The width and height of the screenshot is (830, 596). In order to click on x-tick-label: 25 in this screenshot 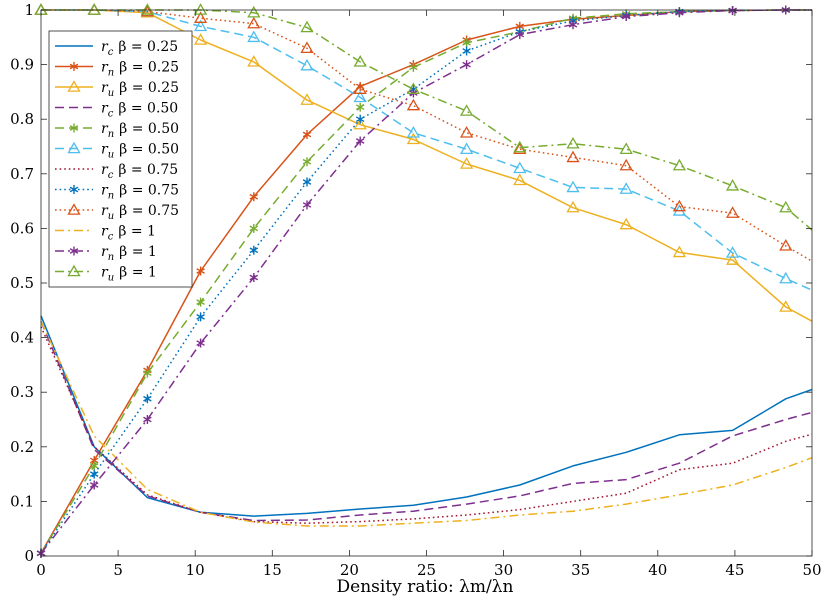, I will do `click(426, 570)`.